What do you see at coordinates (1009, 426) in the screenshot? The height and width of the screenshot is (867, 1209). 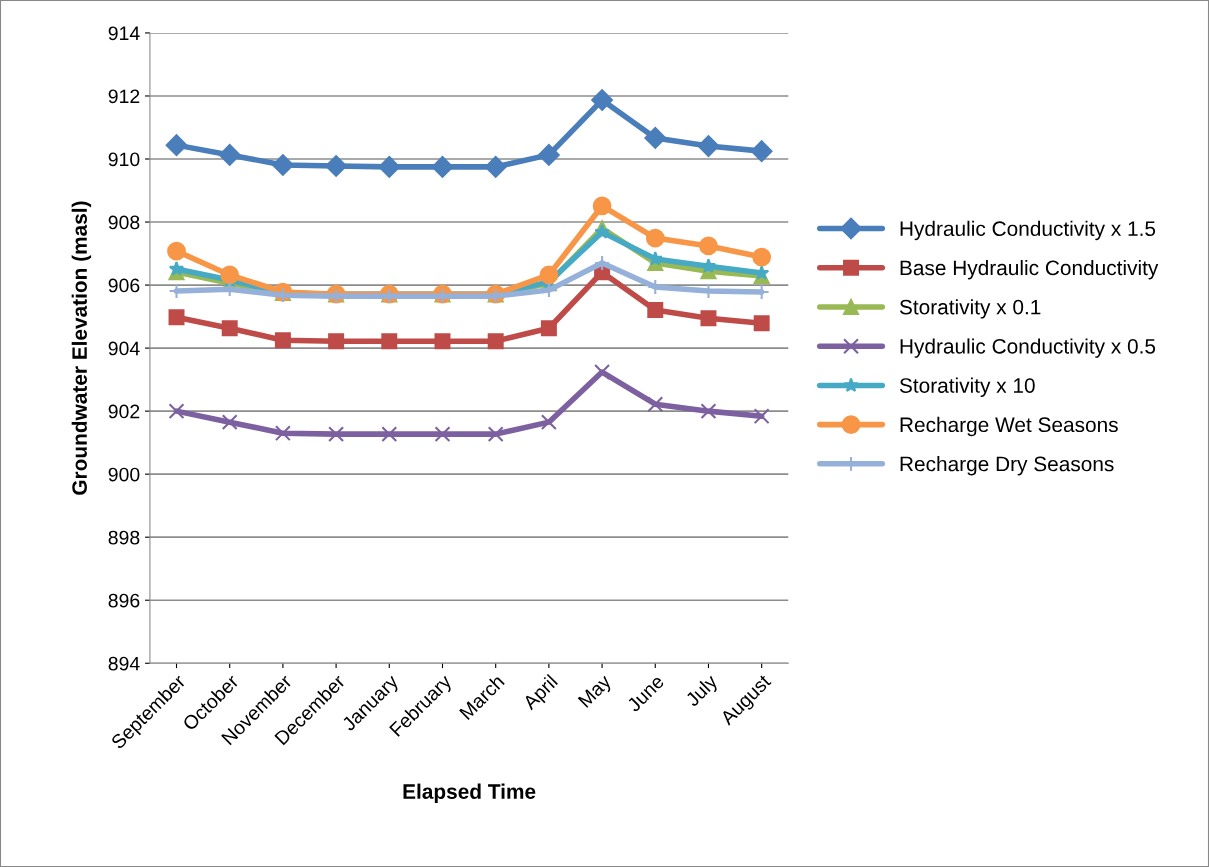 I see `legend-label: Recharge Wet Seasons` at bounding box center [1009, 426].